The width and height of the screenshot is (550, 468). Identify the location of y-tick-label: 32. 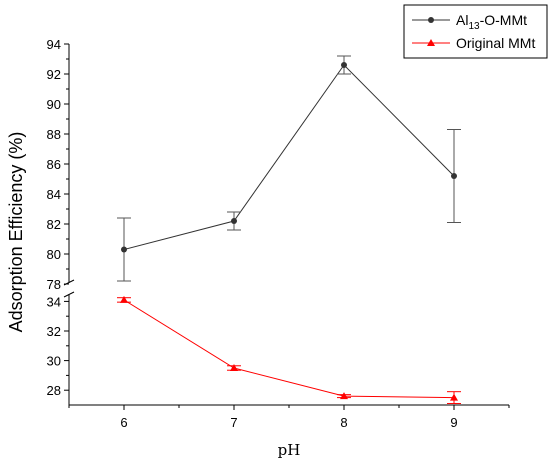
(54, 331).